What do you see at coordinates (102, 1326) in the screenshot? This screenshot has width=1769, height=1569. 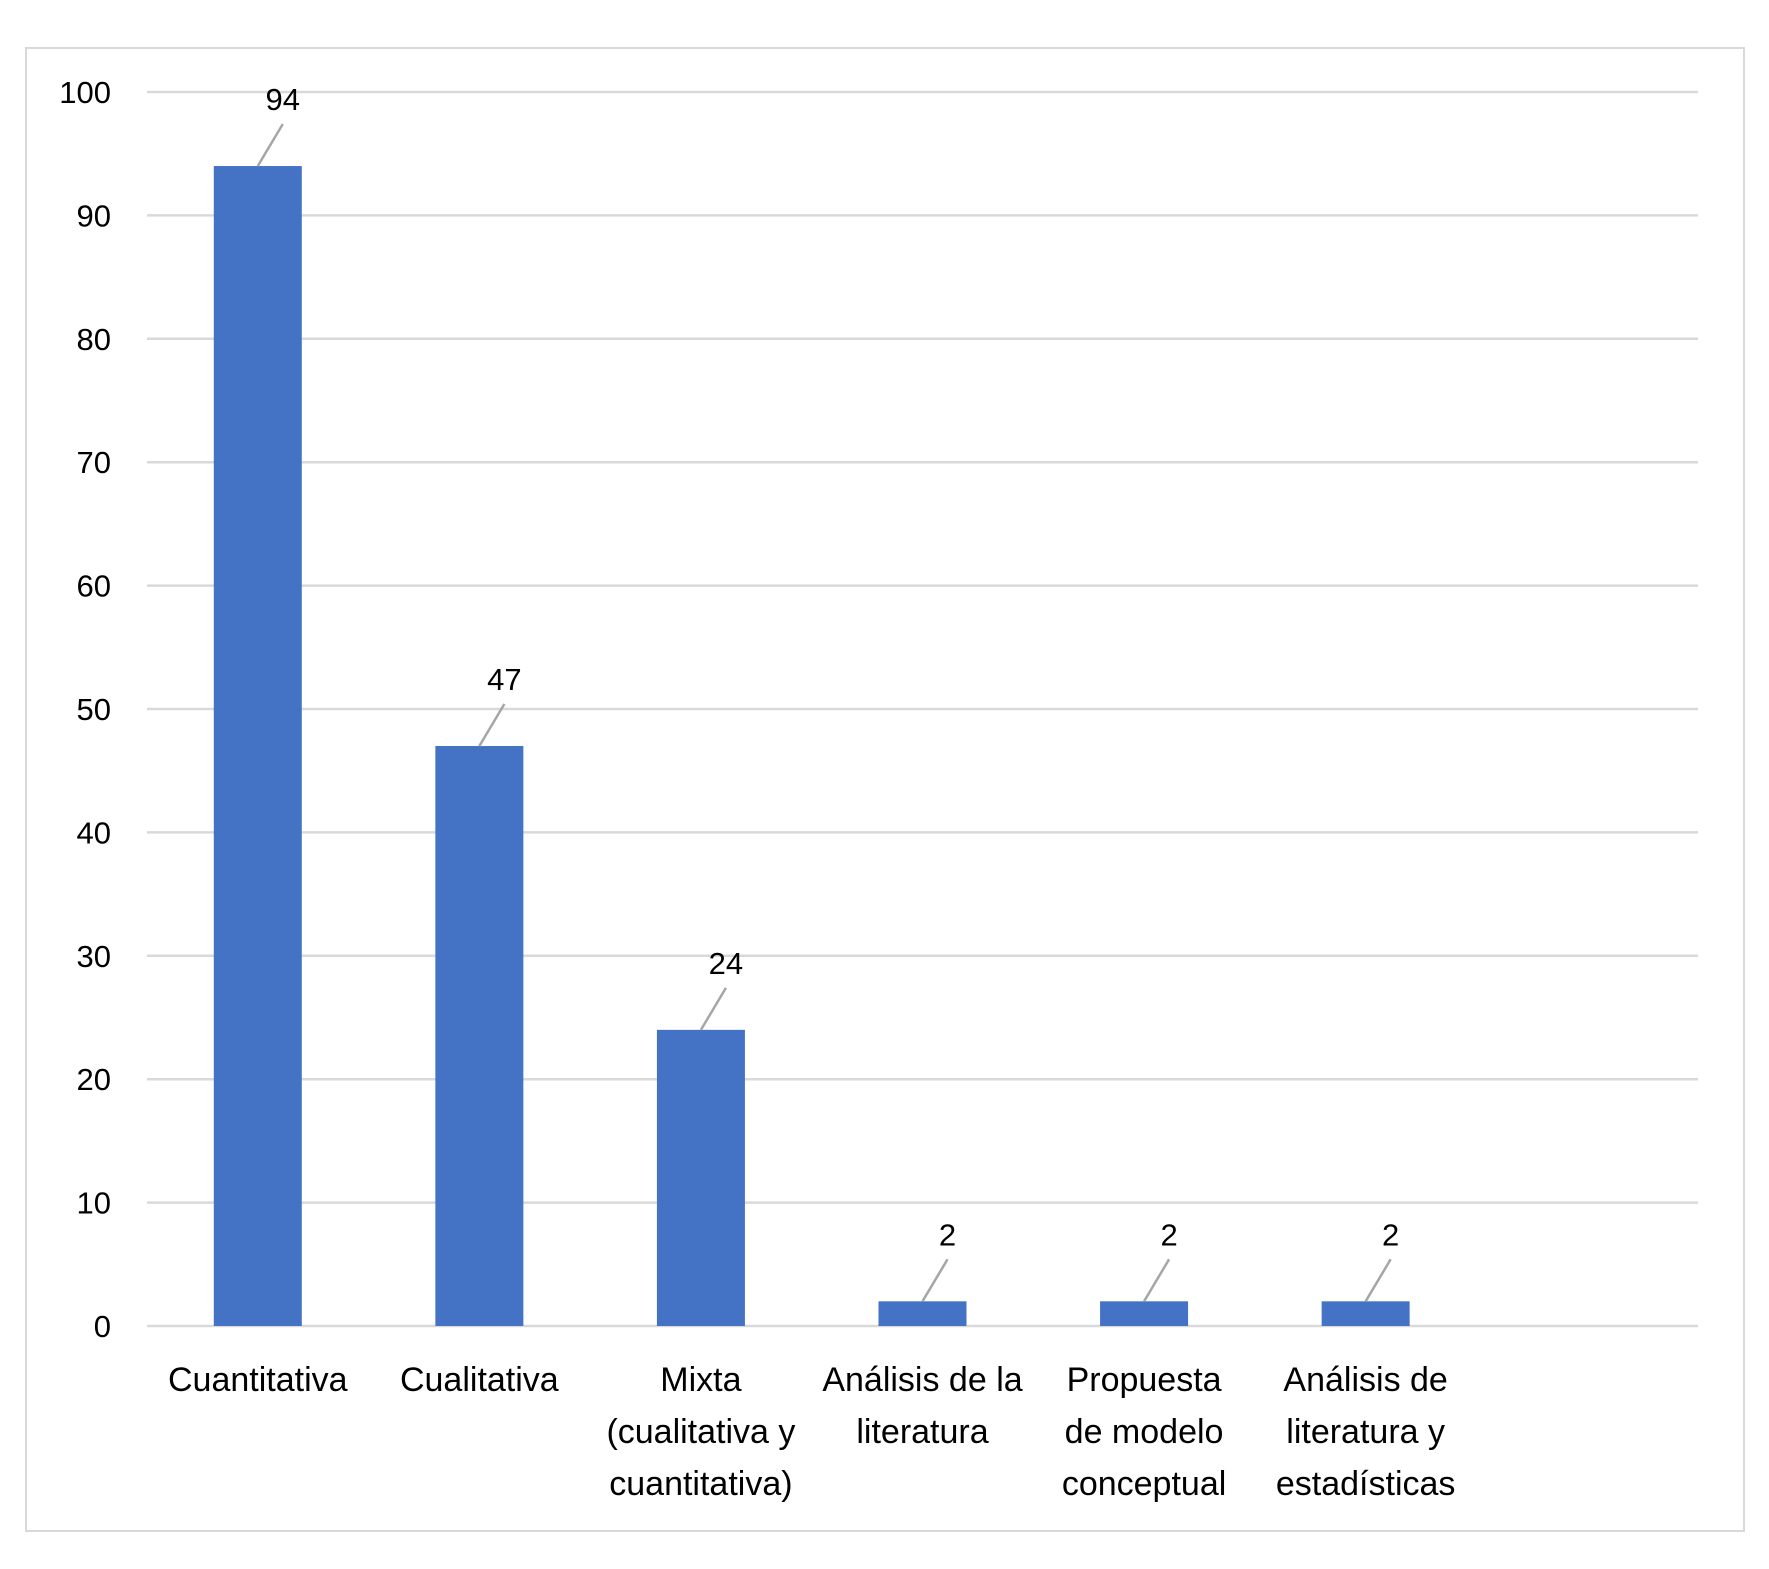 I see `y-tick-label: 0` at bounding box center [102, 1326].